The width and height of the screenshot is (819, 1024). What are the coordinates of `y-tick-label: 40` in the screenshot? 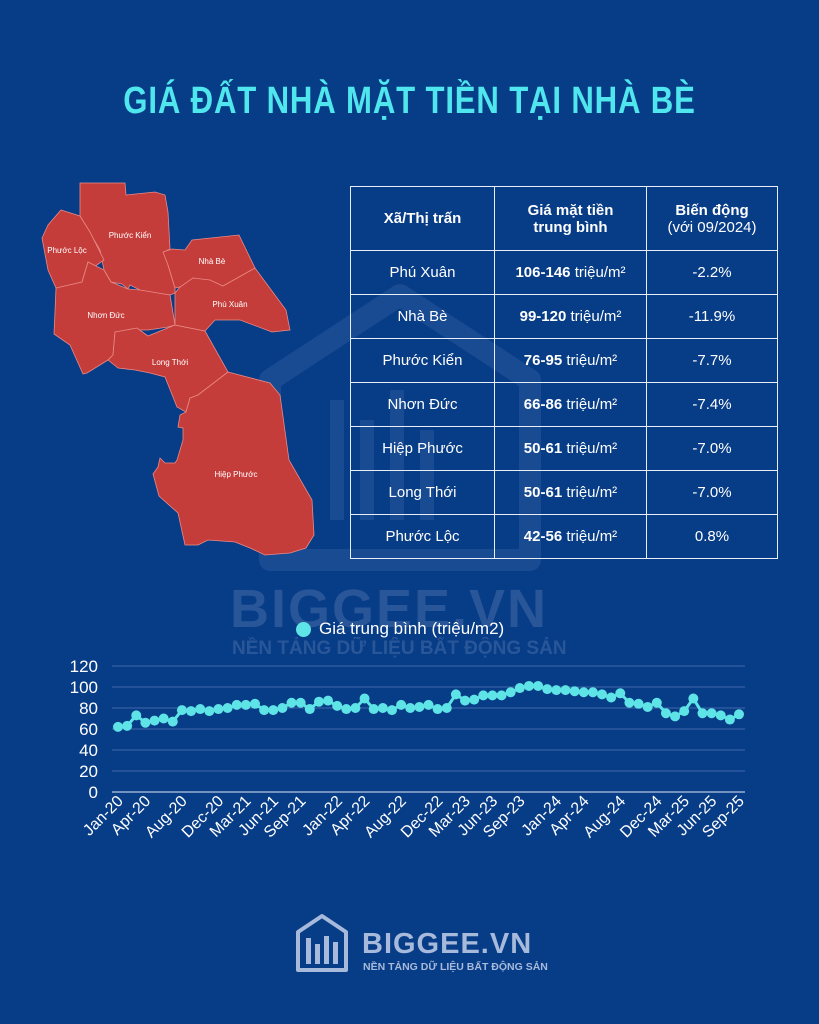 It's located at (88, 750).